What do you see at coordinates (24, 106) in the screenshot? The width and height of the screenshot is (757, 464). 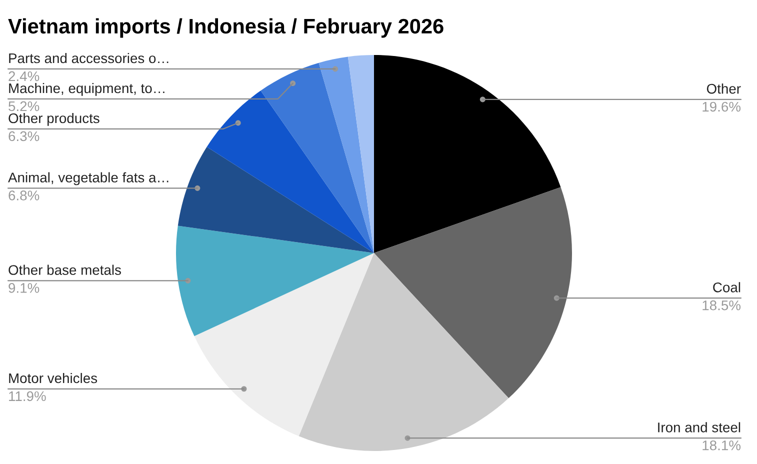 I see `data-label: 5.2%` at bounding box center [24, 106].